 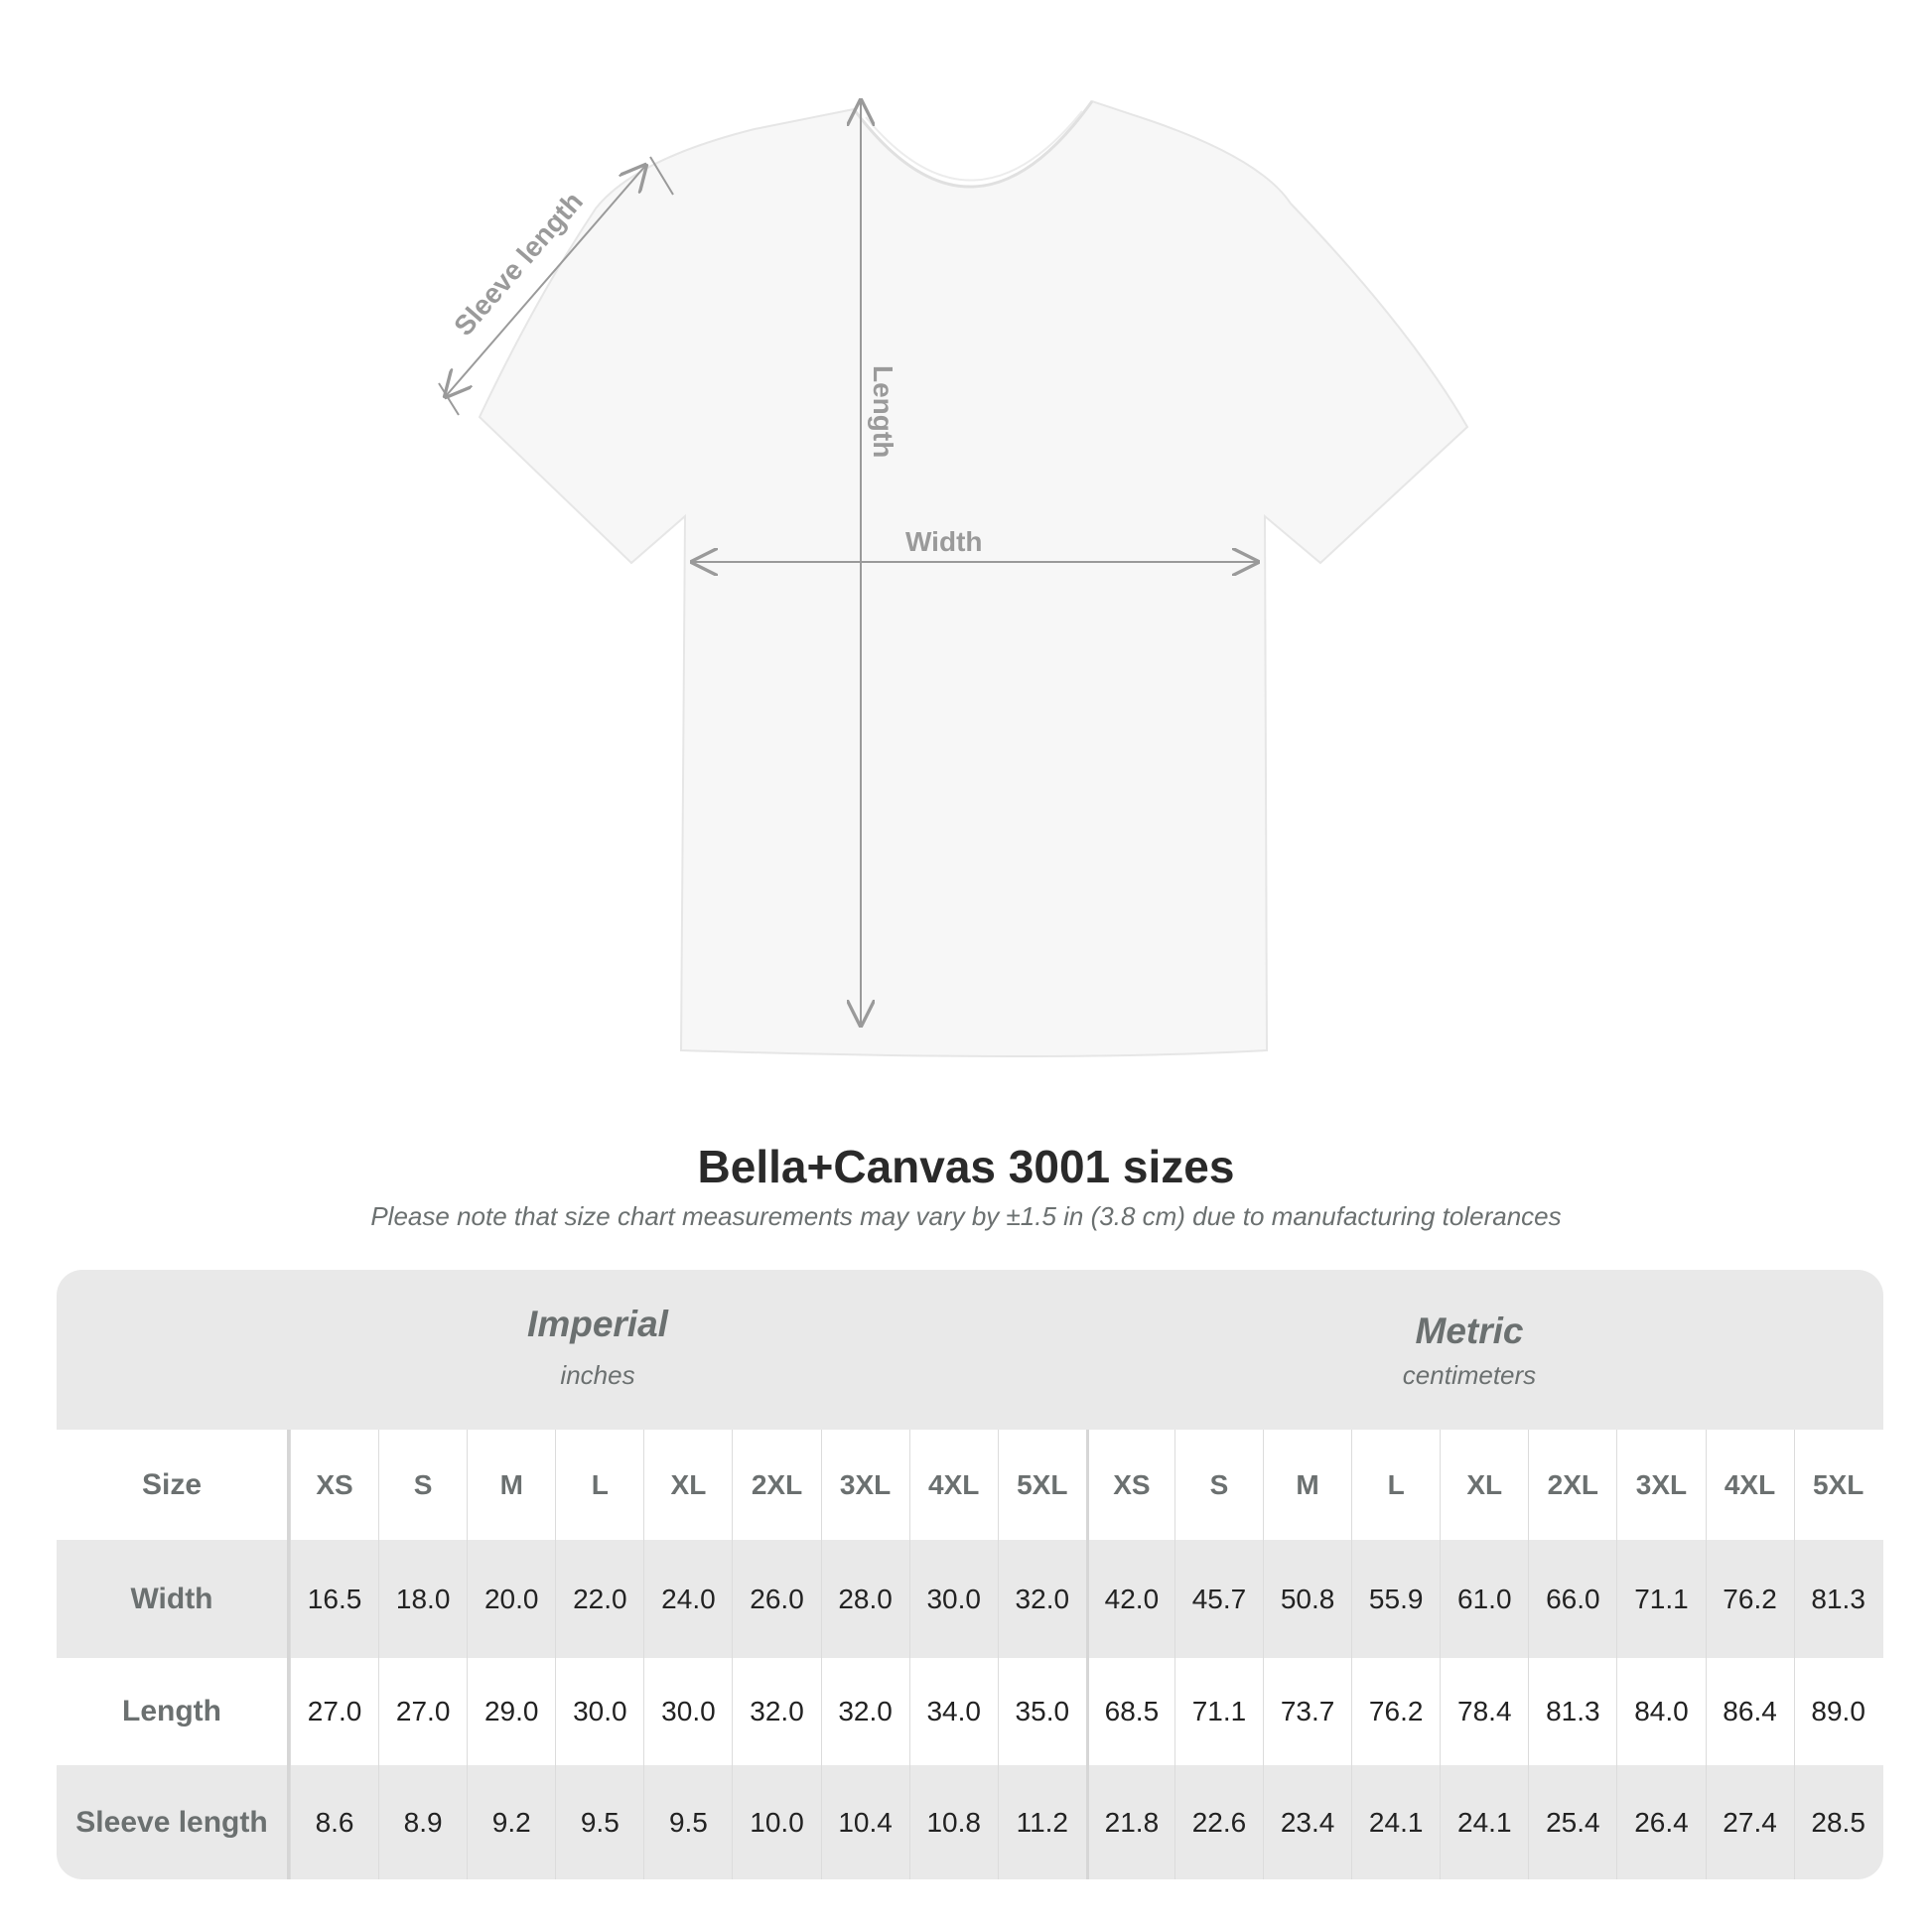 What do you see at coordinates (865, 1599) in the screenshot?
I see `imperial-value-cell: 28.0` at bounding box center [865, 1599].